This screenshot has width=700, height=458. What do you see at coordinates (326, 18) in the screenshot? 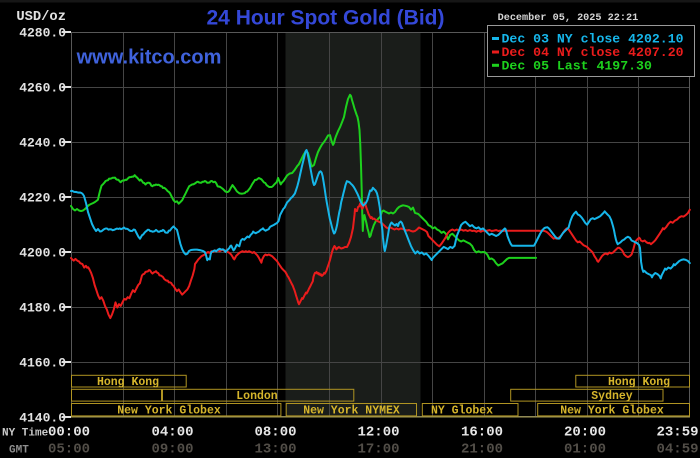
I see `svg-text: 24 Hour Spot Gold (Bid)` at bounding box center [326, 18].